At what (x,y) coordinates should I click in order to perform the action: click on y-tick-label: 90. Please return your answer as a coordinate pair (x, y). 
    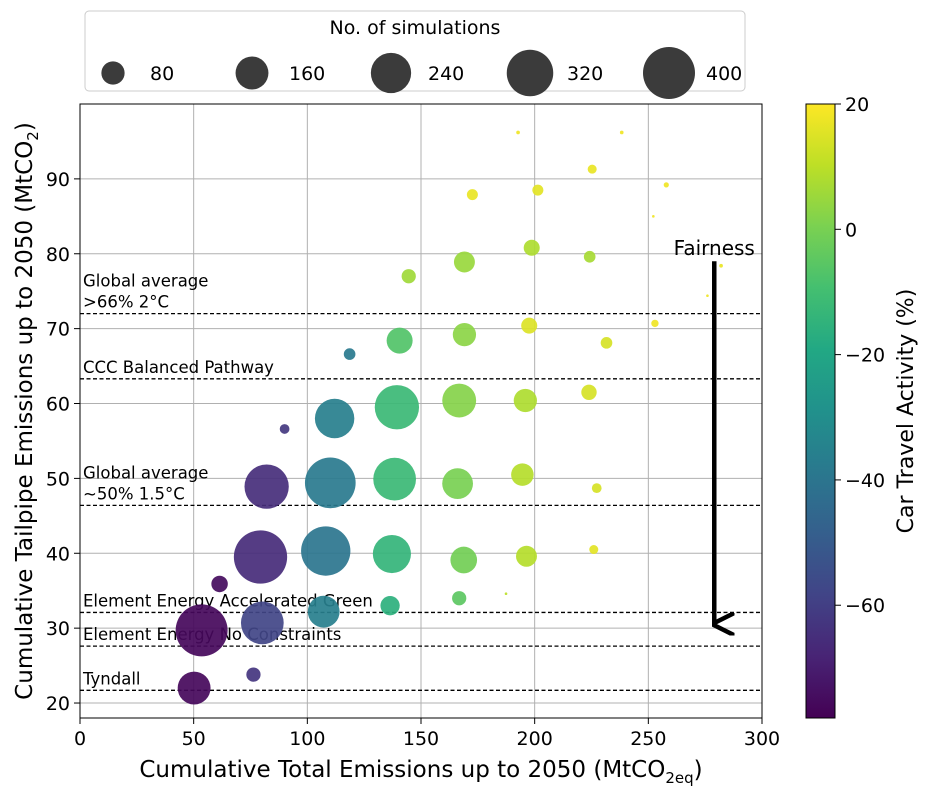
    Looking at the image, I should click on (58, 180).